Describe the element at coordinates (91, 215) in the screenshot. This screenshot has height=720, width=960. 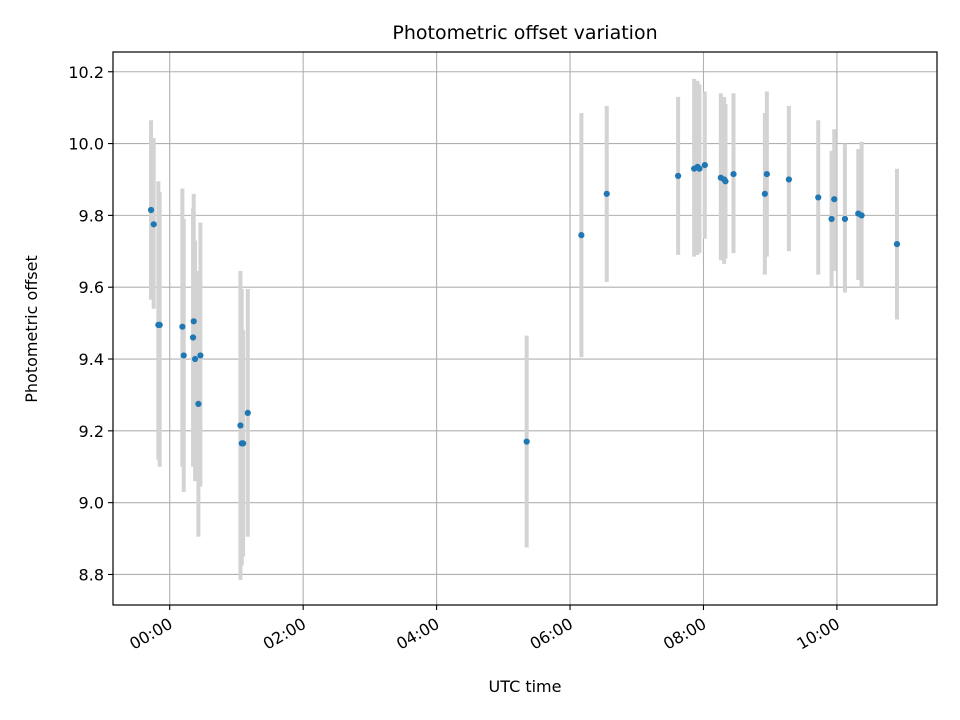
I see `y-tick-label: 9.8` at that location.